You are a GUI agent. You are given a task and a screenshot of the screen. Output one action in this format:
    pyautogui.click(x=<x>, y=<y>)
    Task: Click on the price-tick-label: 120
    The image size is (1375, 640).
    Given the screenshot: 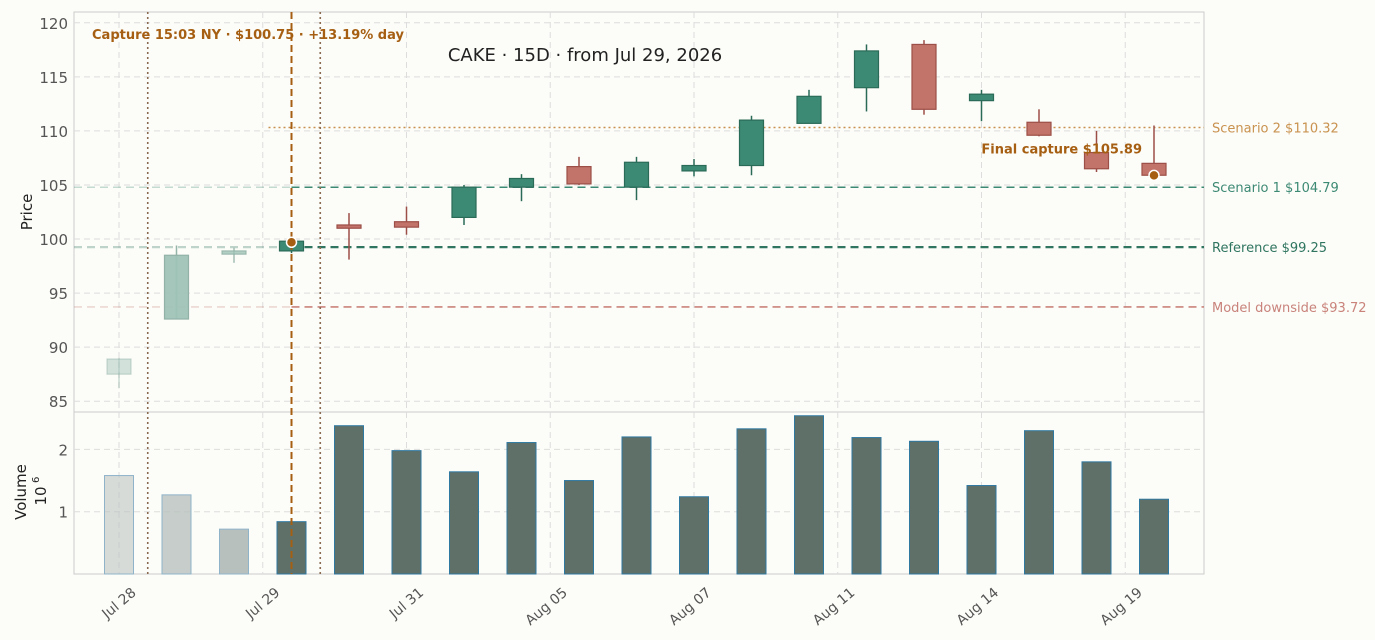 What is the action you would take?
    pyautogui.click(x=53, y=24)
    